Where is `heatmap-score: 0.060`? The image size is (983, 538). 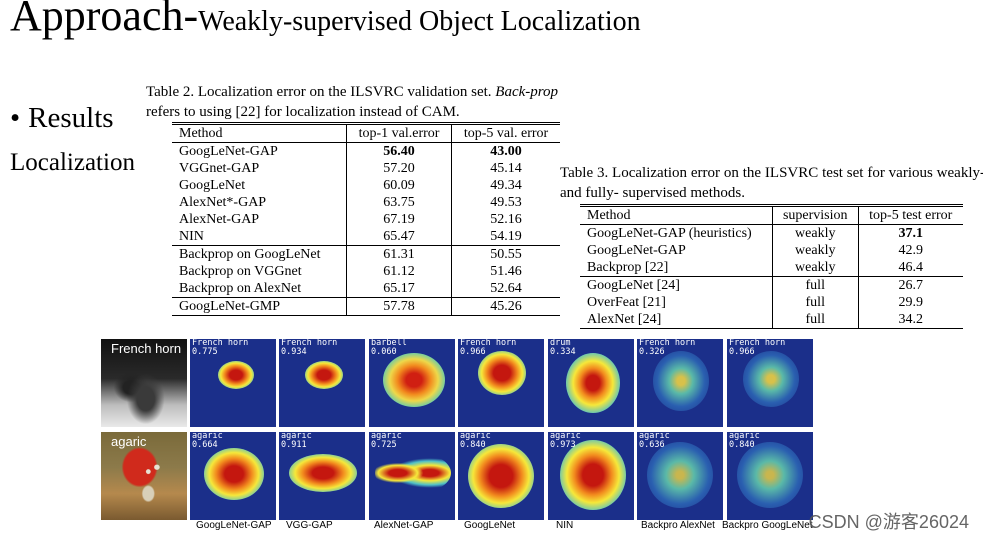
heatmap-score: 0.060 is located at coordinates (384, 352).